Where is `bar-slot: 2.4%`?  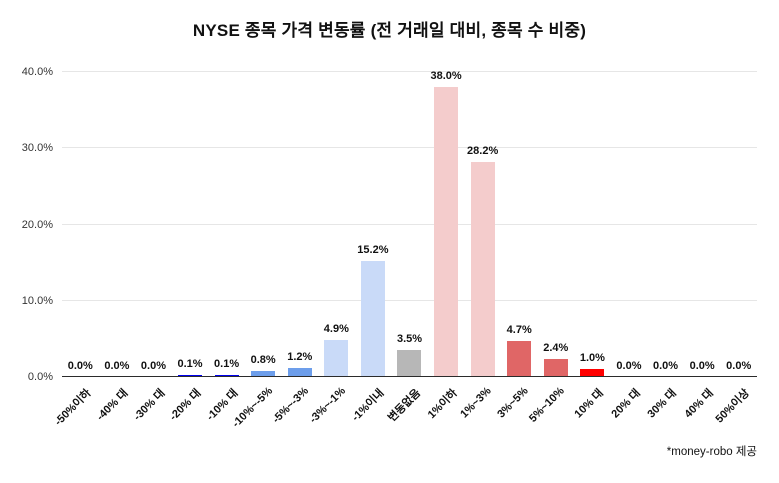 bar-slot: 2.4% is located at coordinates (556, 224).